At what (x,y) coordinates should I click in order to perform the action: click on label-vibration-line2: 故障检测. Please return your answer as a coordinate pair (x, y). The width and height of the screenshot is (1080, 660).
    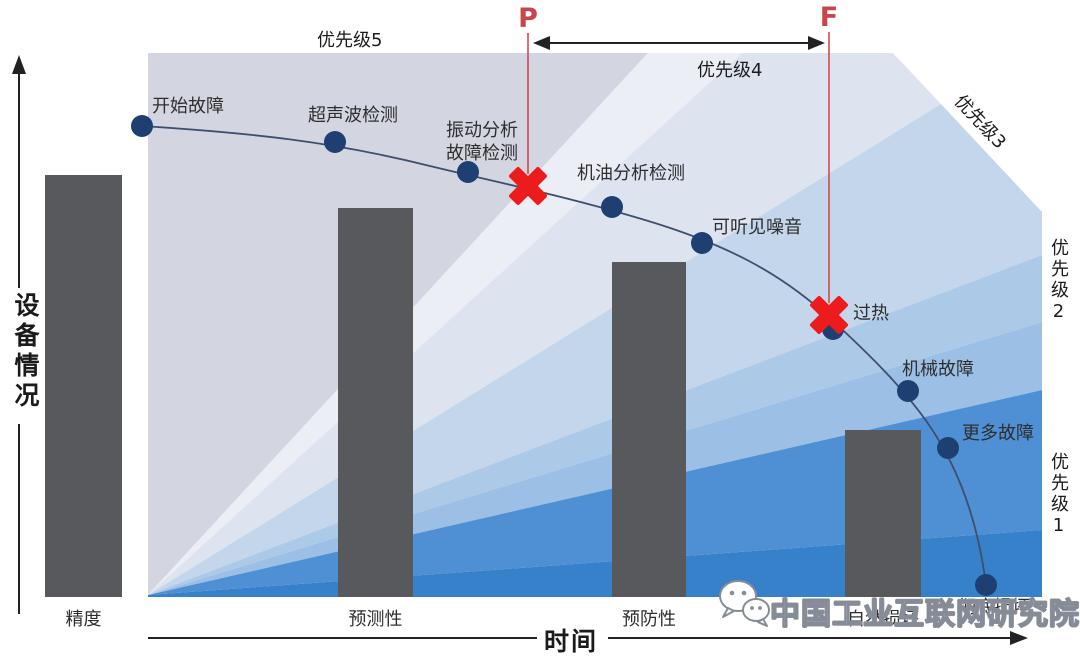
    Looking at the image, I should click on (482, 153).